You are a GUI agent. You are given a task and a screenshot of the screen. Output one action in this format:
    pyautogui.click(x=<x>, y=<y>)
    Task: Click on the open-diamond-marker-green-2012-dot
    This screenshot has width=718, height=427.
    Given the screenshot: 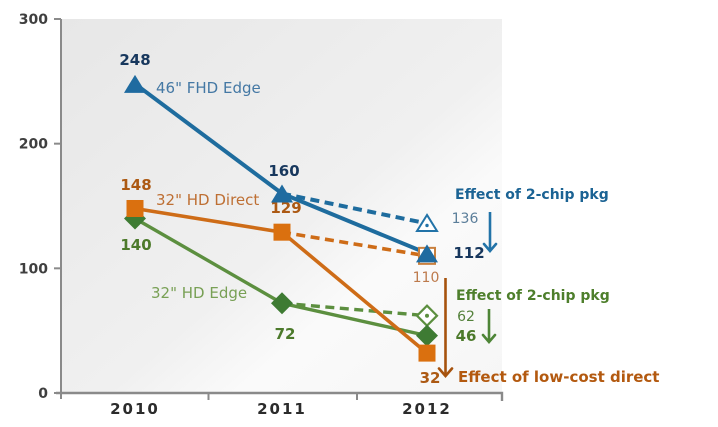 What is the action you would take?
    pyautogui.click(x=427, y=315)
    